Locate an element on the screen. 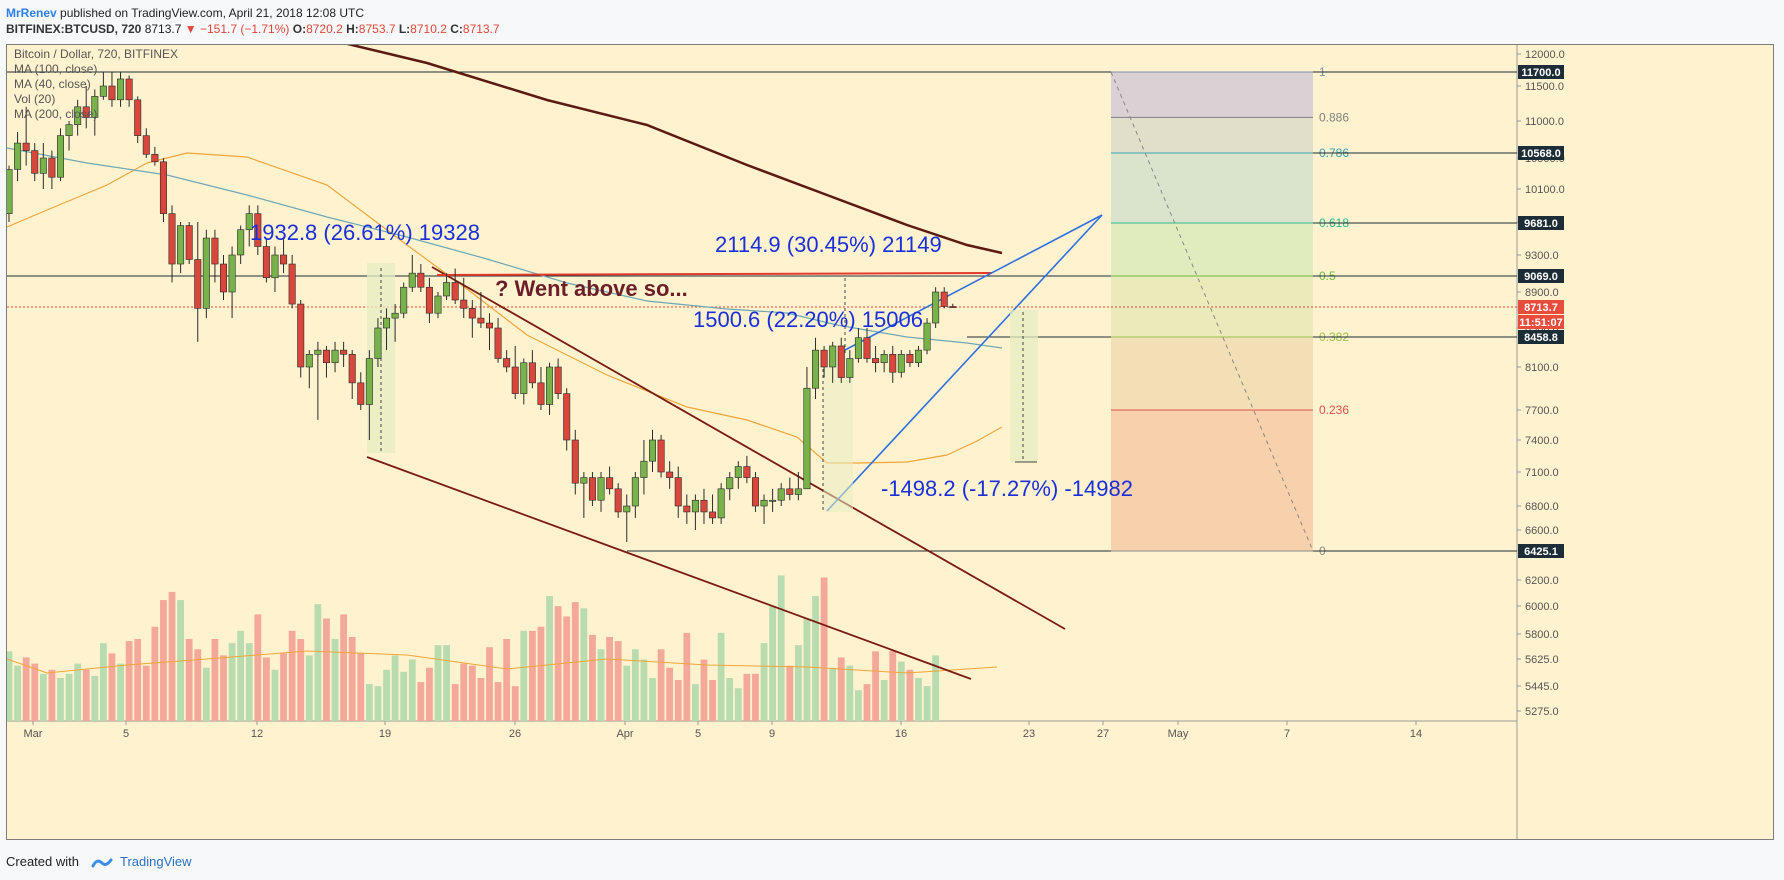 This screenshot has width=1784, height=880. author-link: MrRenev is located at coordinates (31, 13).